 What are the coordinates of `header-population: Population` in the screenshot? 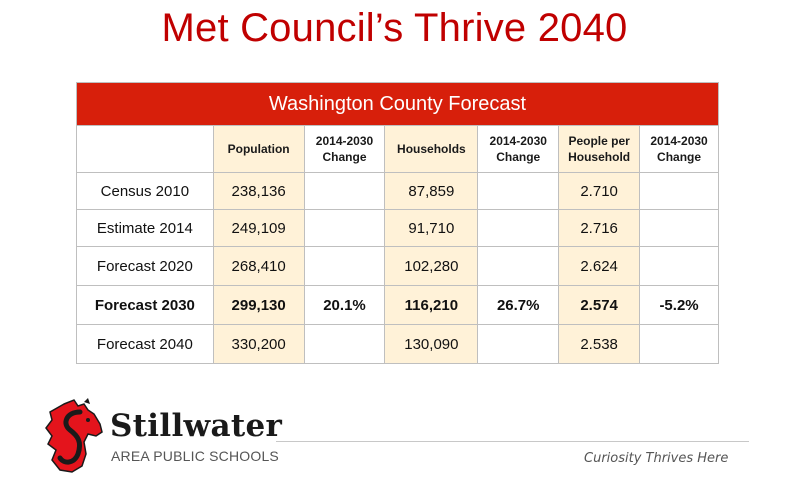 It's located at (258, 149).